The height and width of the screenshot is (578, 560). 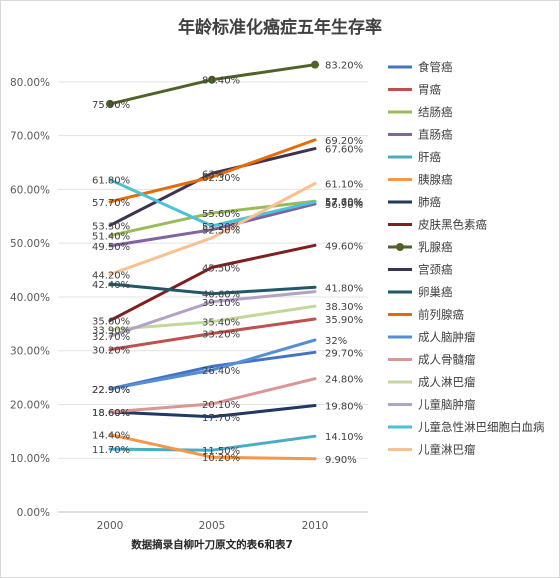 I want to click on y-tick-label: 80.00%, so click(x=30, y=83).